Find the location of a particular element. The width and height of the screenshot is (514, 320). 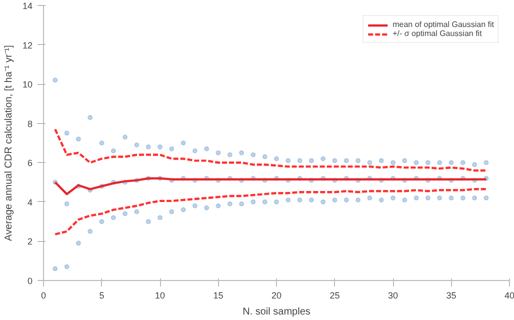

x-tick-label: 25 is located at coordinates (335, 295).